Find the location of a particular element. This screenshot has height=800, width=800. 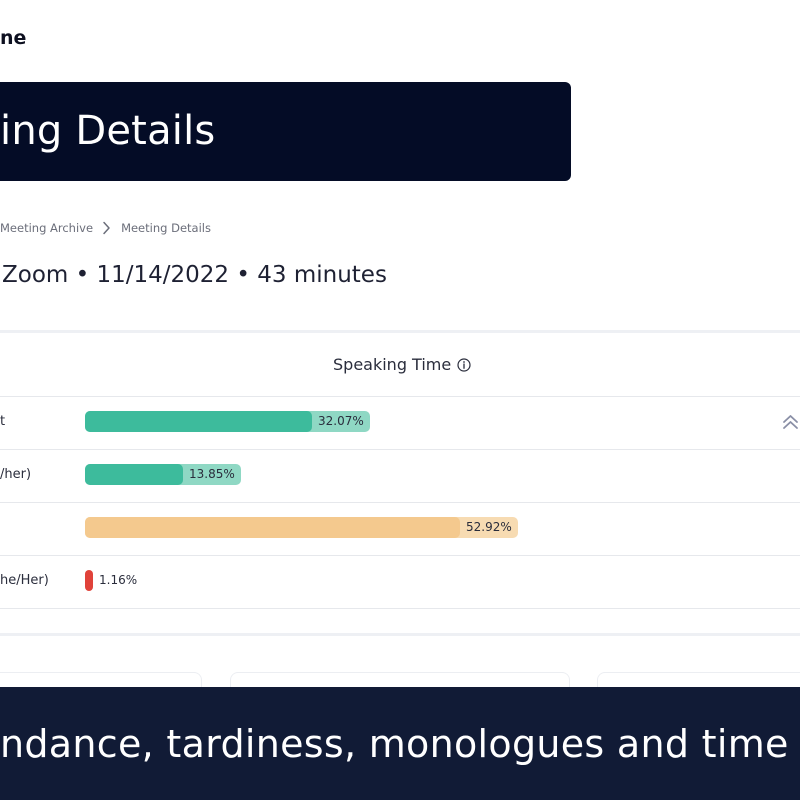

speaking-time-track: 1.16% is located at coordinates (114, 580).